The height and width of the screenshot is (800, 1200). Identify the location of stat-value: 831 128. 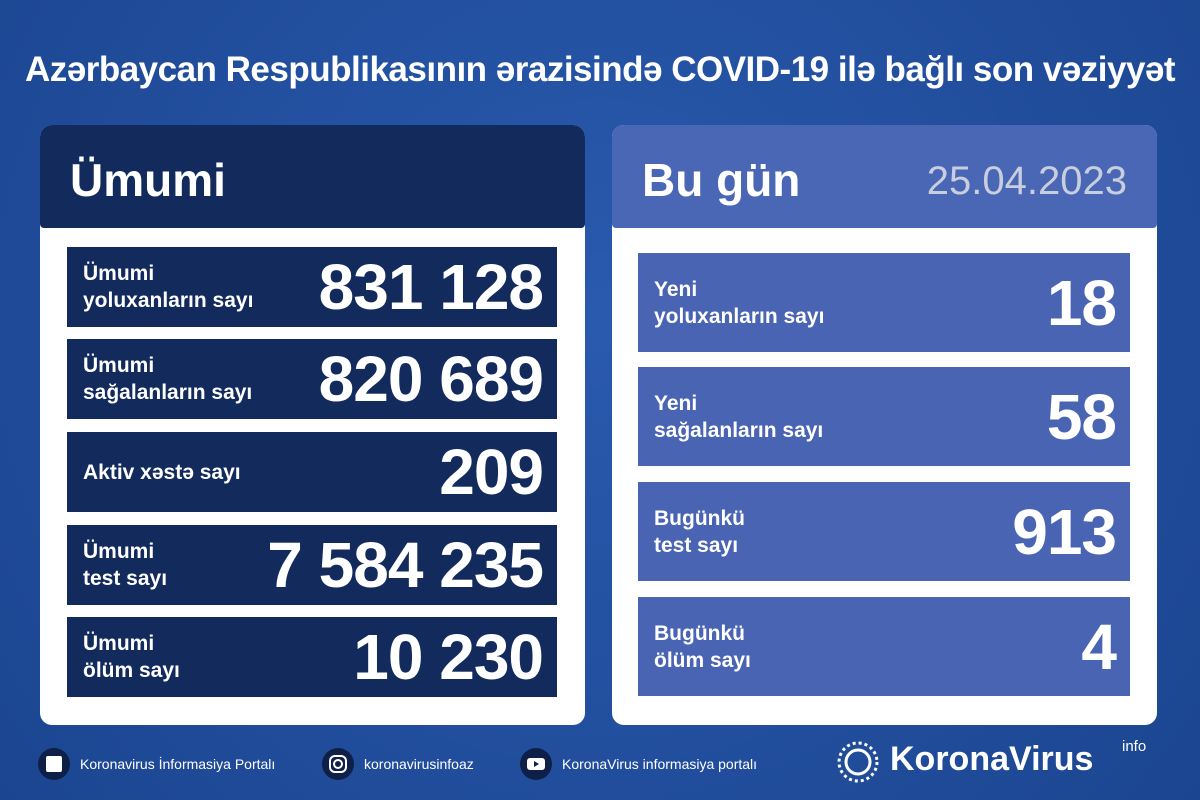
(431, 287).